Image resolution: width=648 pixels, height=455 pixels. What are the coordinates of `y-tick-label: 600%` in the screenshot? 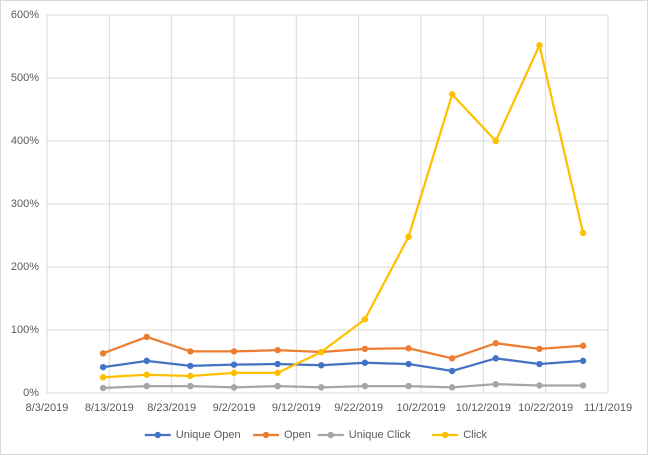 It's located at (25, 15).